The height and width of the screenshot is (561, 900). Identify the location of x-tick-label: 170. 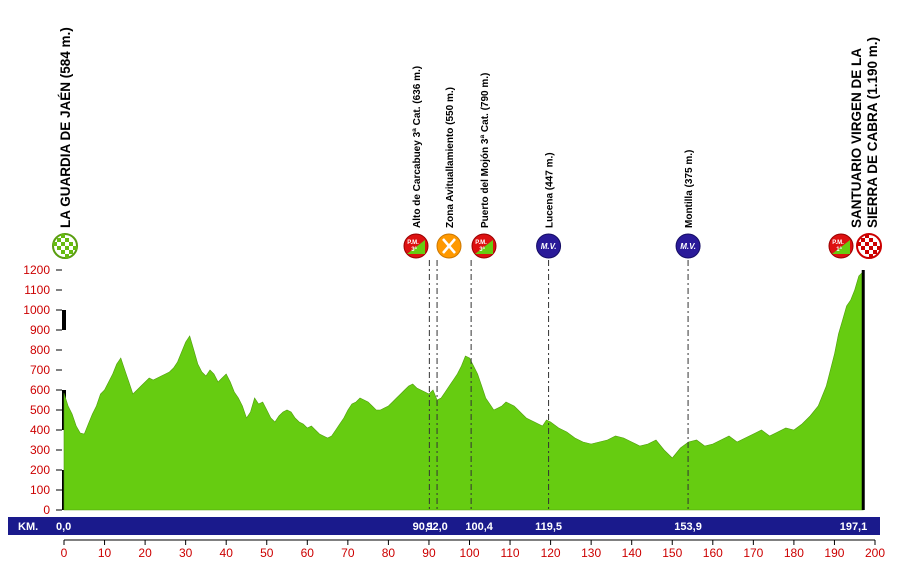
(753, 553).